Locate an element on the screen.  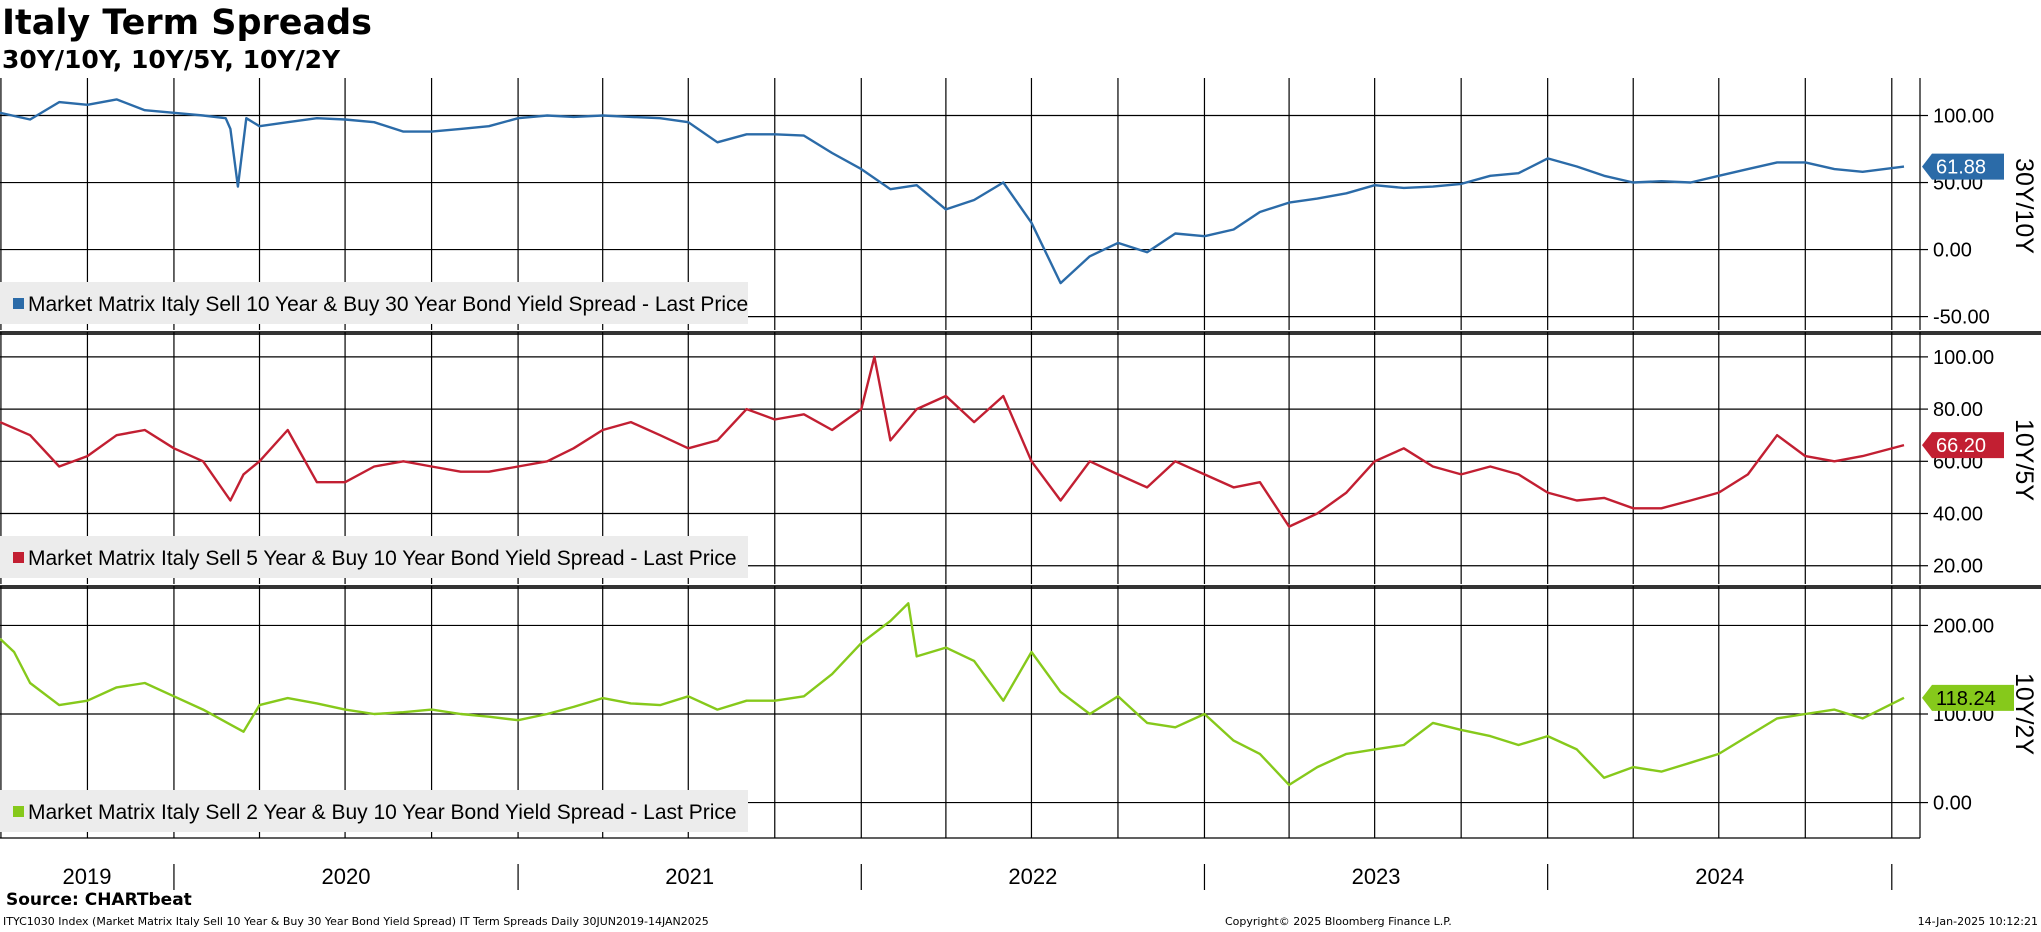
chart-title: Italy Term Spreads is located at coordinates (187, 23).